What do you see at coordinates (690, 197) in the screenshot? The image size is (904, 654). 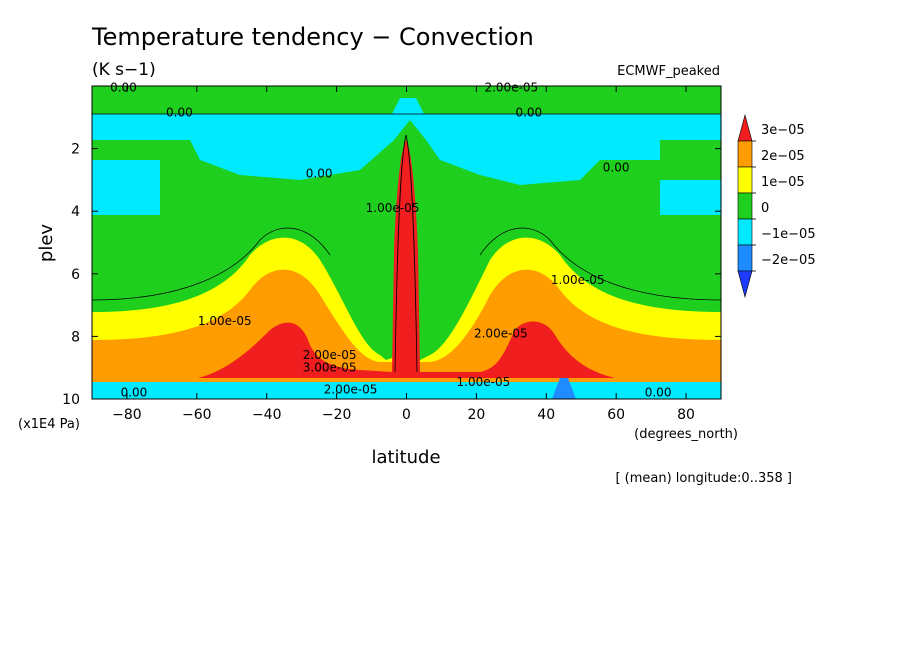 I see `field-band-negative-right-box` at bounding box center [690, 197].